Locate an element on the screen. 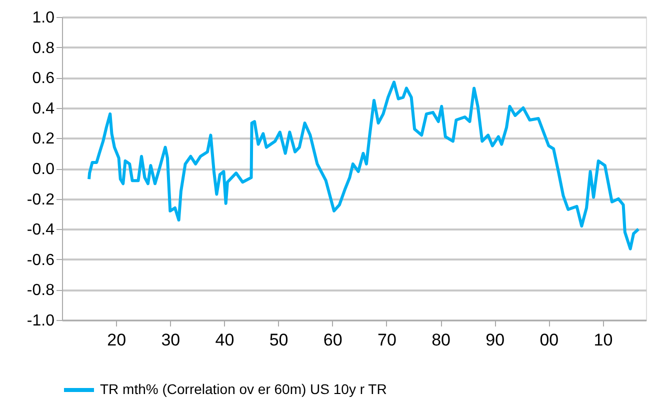 This screenshot has width=649, height=400. y-tick-label: 1.0 is located at coordinates (43, 18).